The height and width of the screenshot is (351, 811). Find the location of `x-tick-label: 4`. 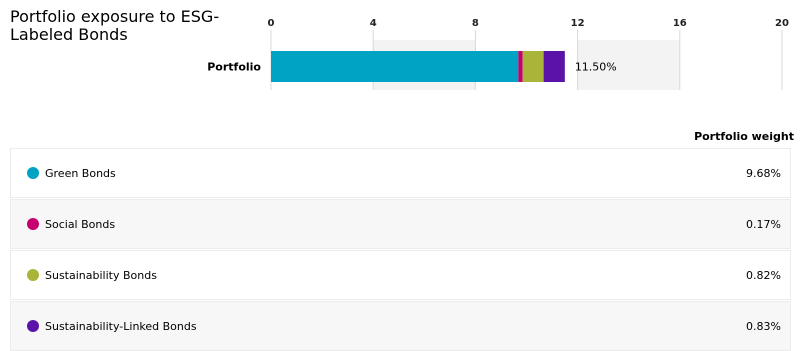

x-tick-label: 4 is located at coordinates (373, 23).